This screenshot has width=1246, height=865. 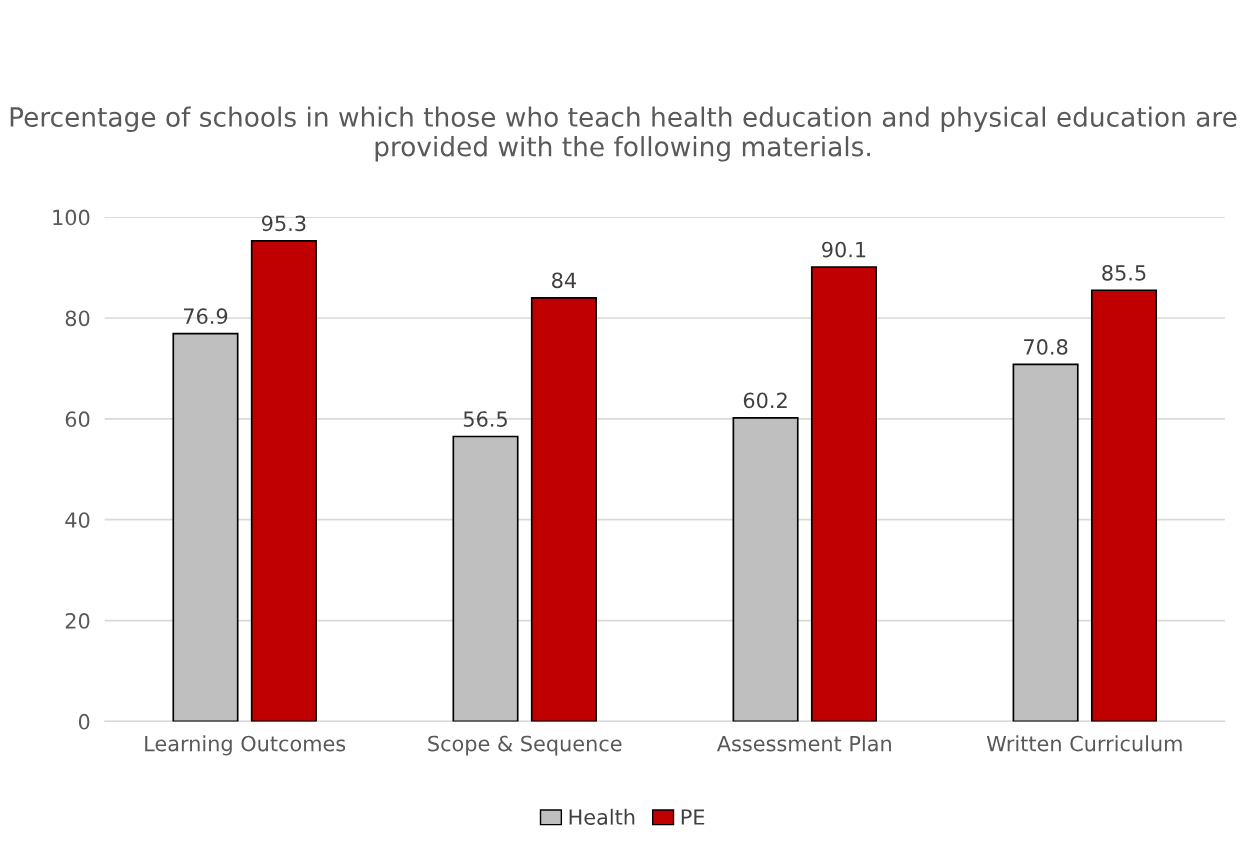 What do you see at coordinates (525, 745) in the screenshot?
I see `x-tick-label: Scope & Sequence` at bounding box center [525, 745].